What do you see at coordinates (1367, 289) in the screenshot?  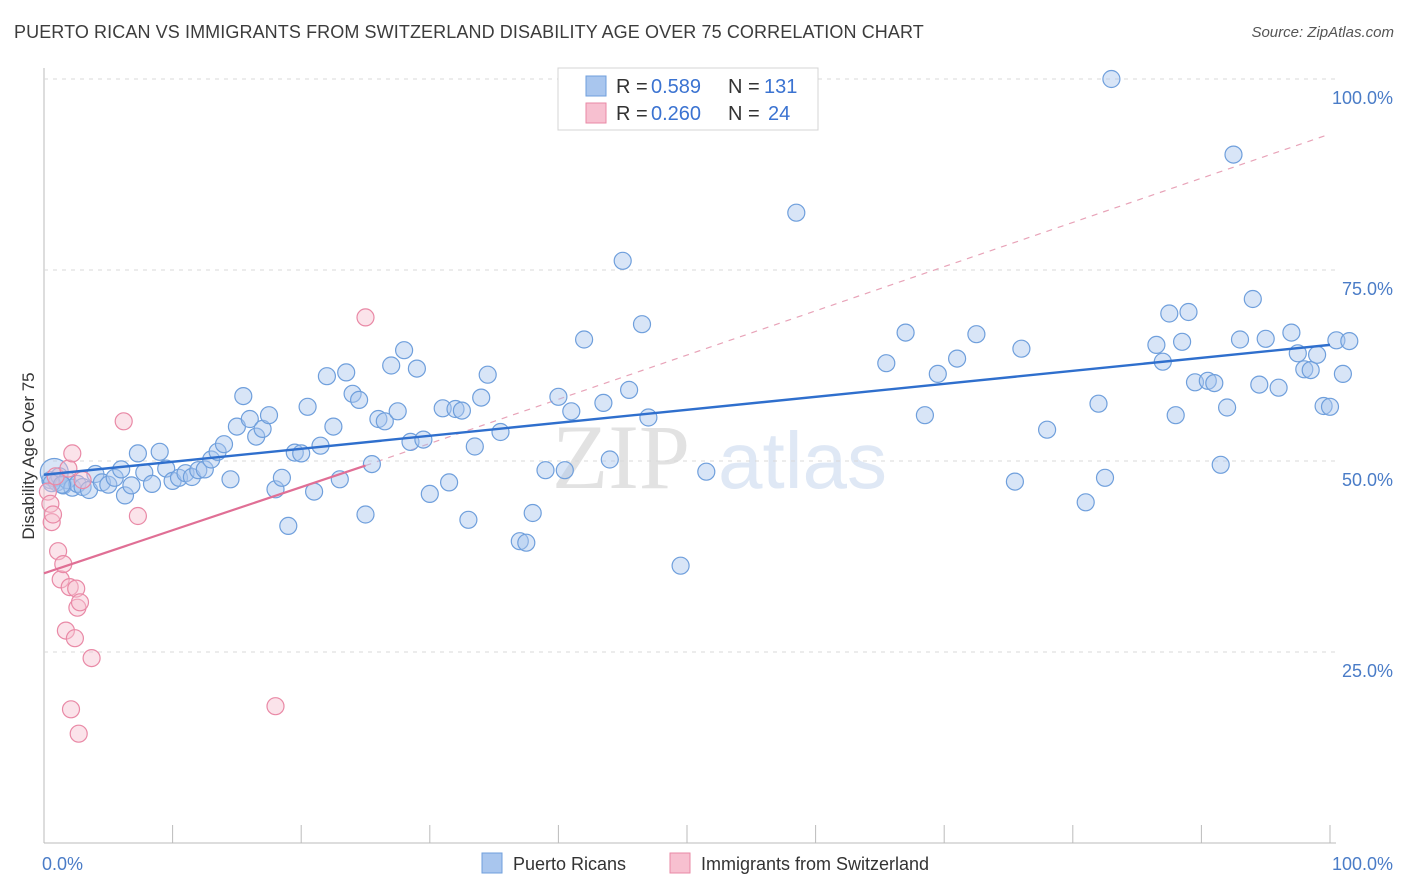 I see `y-tick-label-75: 75.0%` at bounding box center [1367, 289].